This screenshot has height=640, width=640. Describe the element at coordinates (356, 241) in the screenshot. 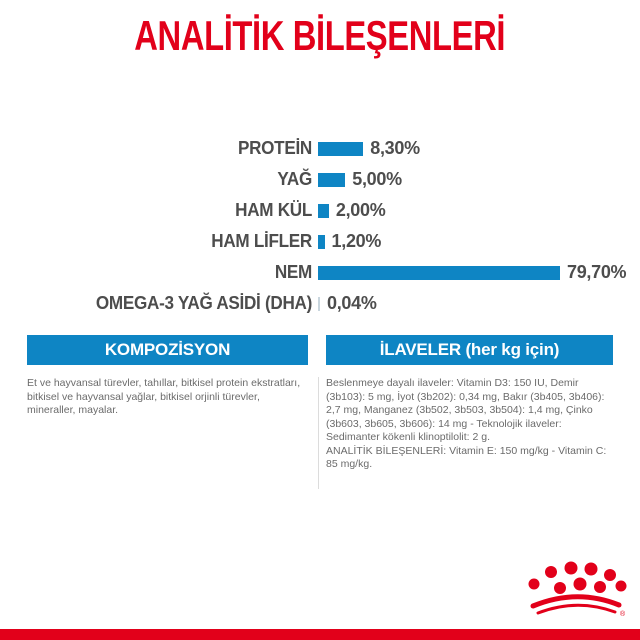

I see `chart-value-label: 1,20%` at that location.